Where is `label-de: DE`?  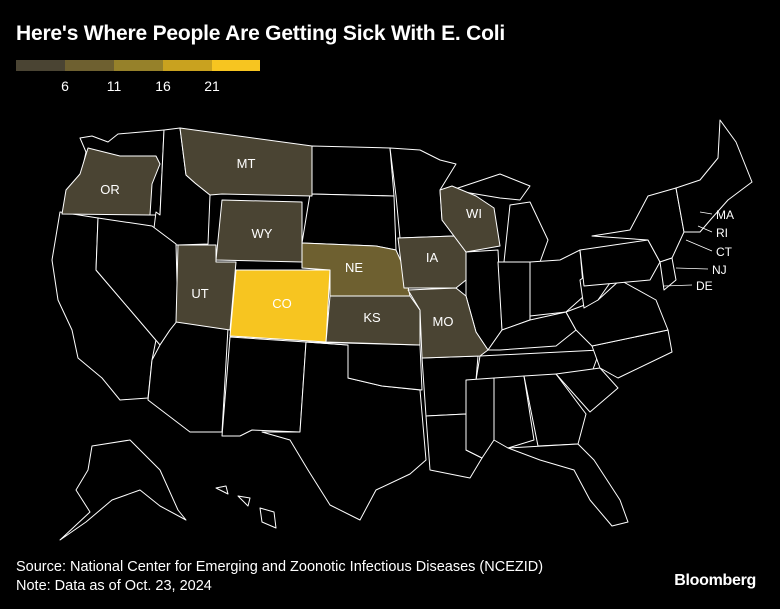
label-de: DE is located at coordinates (704, 286).